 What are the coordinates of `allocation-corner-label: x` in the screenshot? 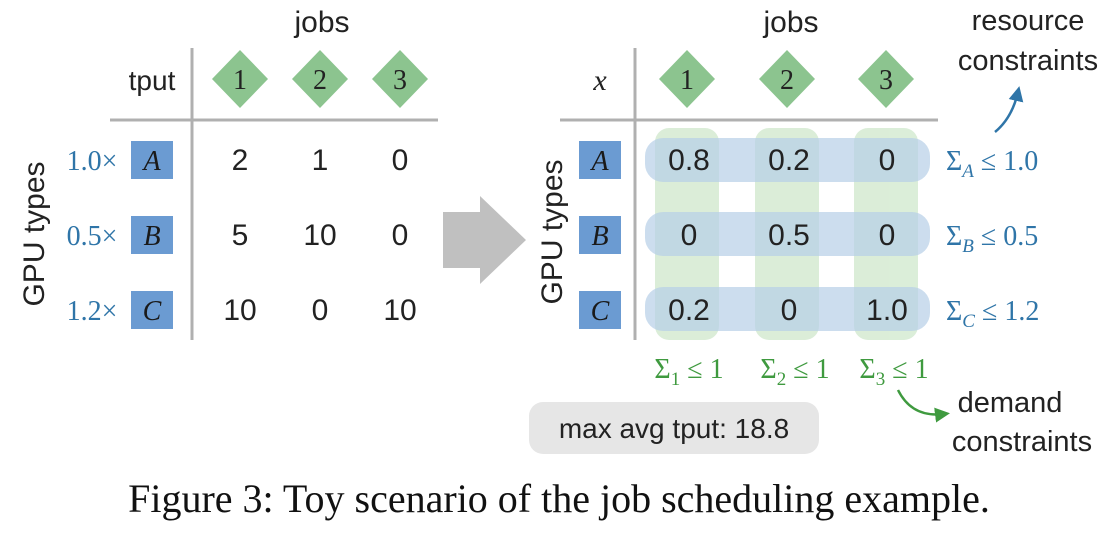 It's located at (599, 80).